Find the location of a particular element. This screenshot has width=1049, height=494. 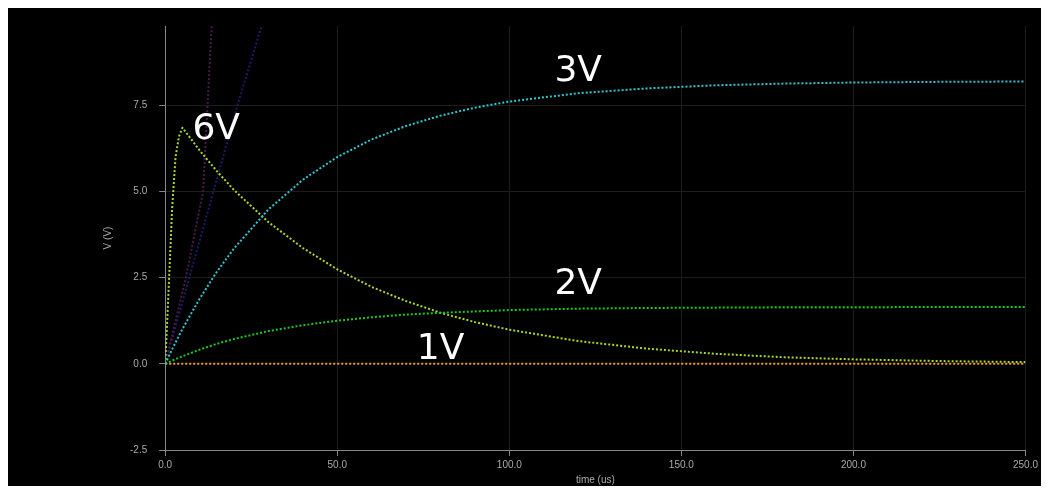

y-tick-label: 2.5 is located at coordinates (140, 277).